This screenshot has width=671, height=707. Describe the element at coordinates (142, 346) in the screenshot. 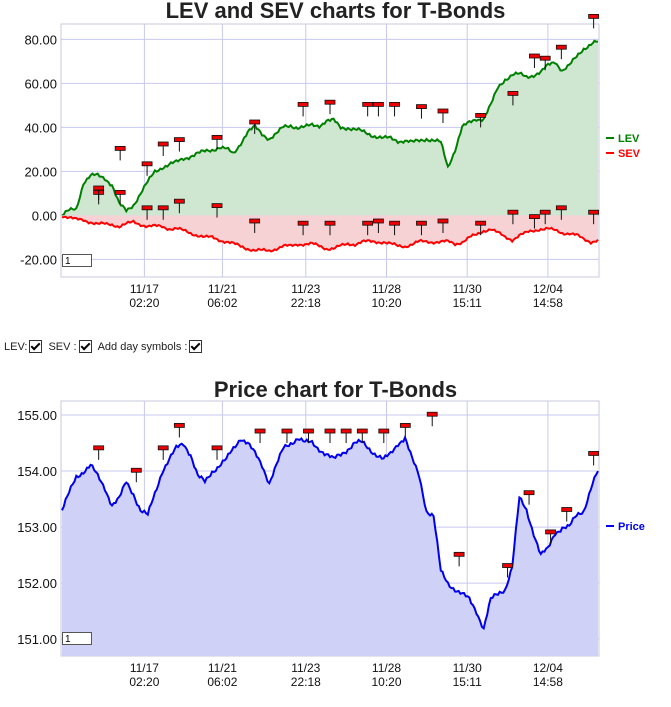

I see `day-symbols-toggle-label: Add day symbols :` at that location.